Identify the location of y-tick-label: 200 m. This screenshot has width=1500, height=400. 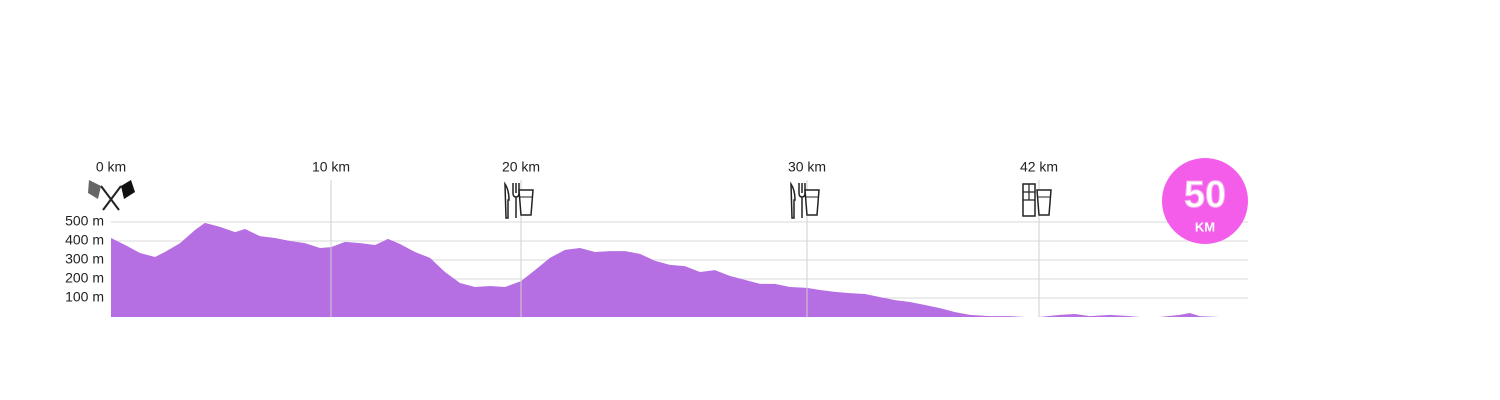
(84, 278).